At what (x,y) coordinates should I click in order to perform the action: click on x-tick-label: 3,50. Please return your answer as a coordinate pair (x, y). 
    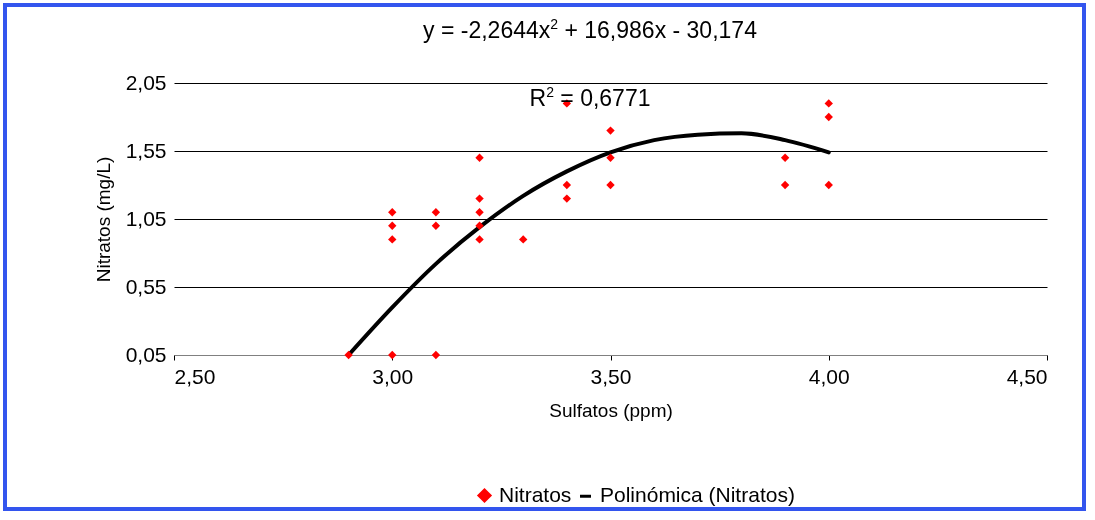
    Looking at the image, I should click on (611, 376).